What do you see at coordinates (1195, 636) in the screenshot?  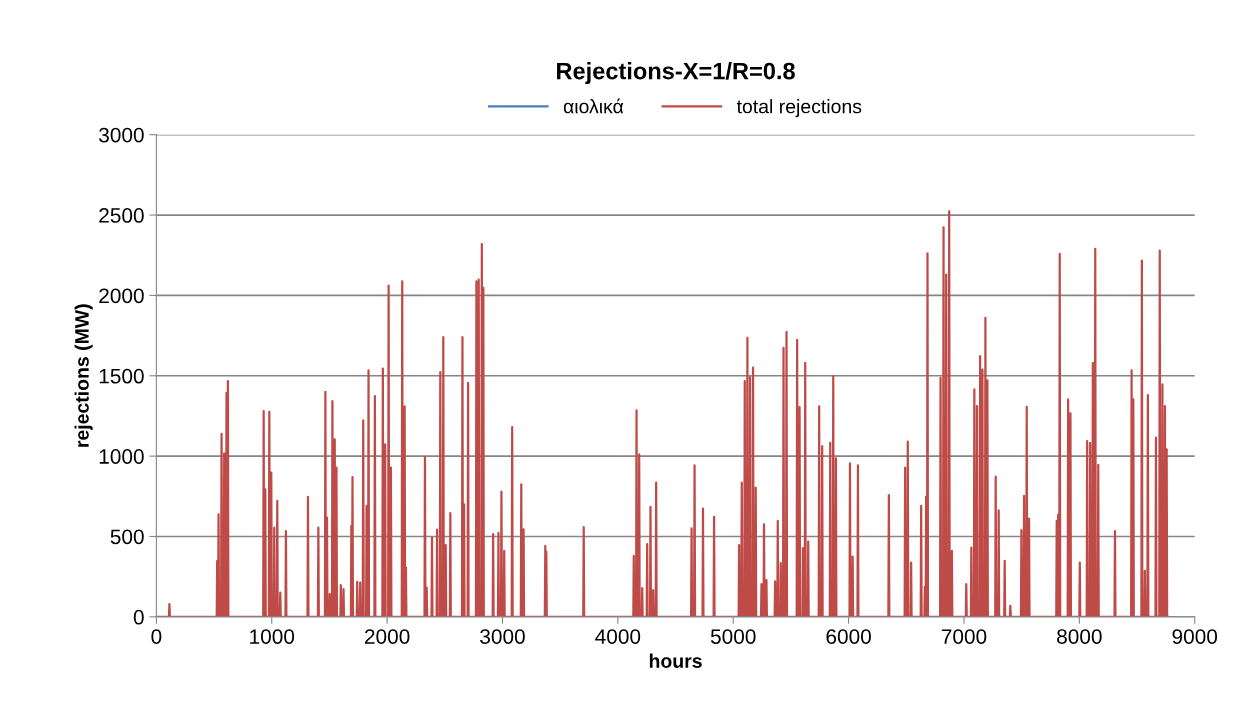 I see `x-tick-label: 9000` at bounding box center [1195, 636].